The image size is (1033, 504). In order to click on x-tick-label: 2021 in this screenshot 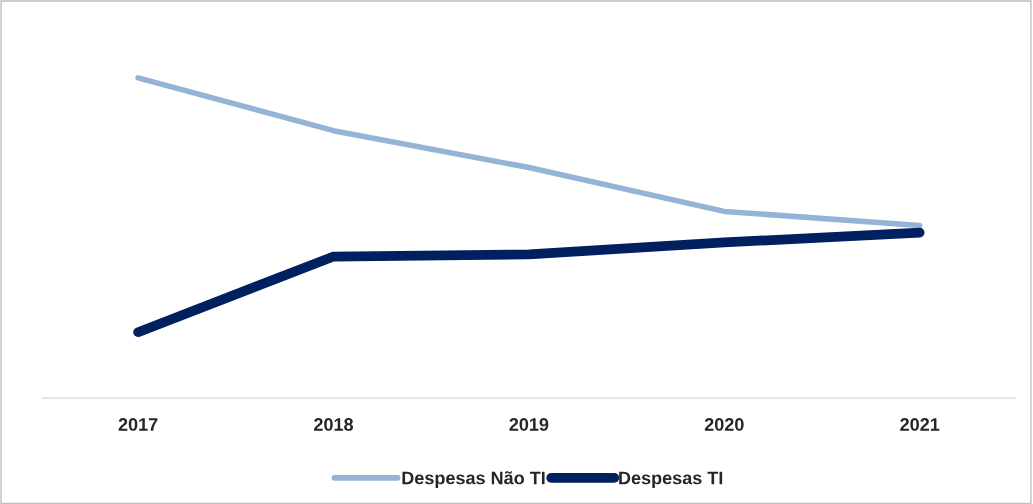, I will do `click(920, 424)`.